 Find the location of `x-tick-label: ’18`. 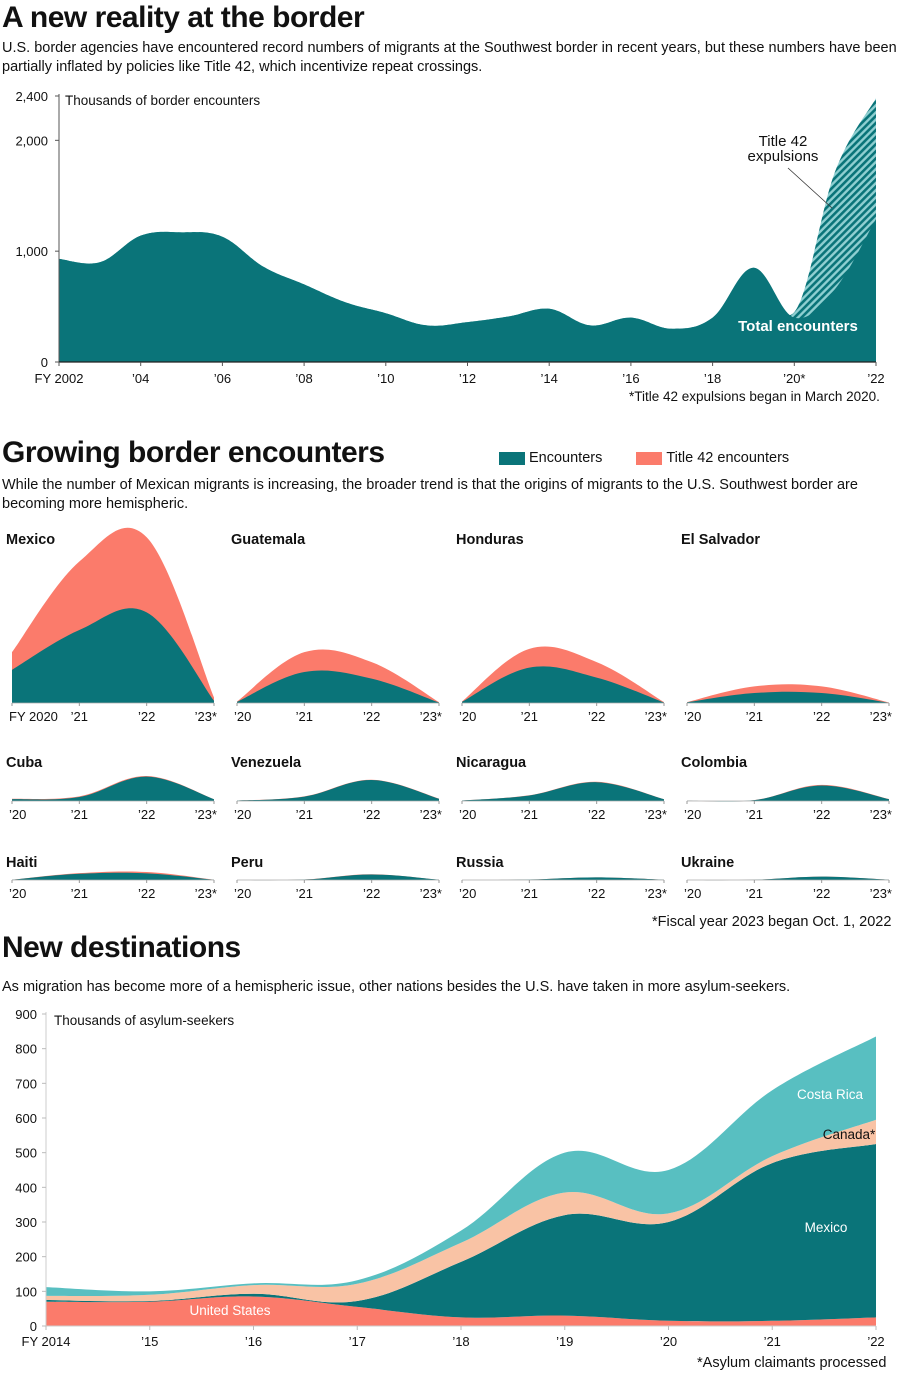

x-tick-label: ’18 is located at coordinates (712, 378).